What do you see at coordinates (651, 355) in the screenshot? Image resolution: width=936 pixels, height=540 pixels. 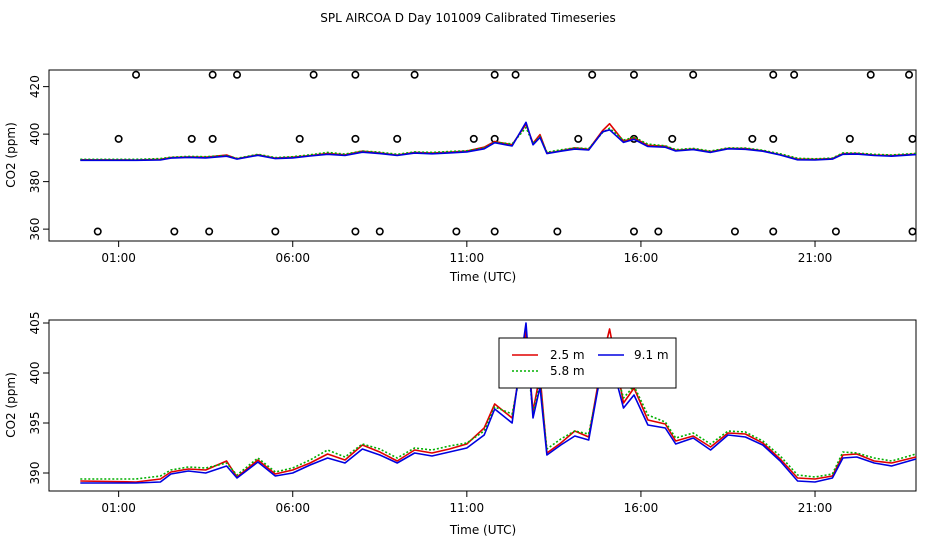 I see `legend-label-9-1m: 9.1 m` at bounding box center [651, 355].